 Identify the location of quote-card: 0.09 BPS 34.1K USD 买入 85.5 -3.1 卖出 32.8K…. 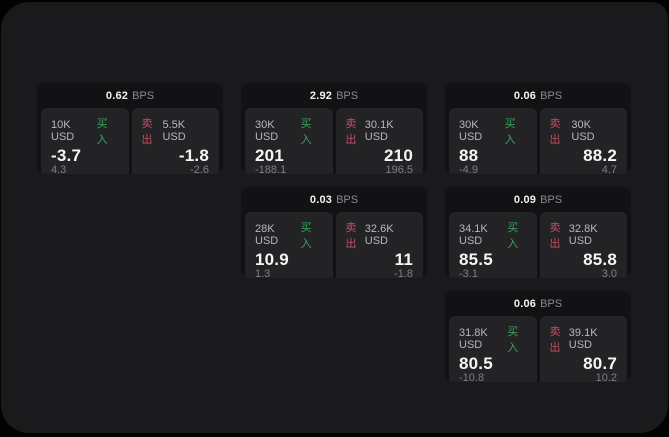
(538, 232).